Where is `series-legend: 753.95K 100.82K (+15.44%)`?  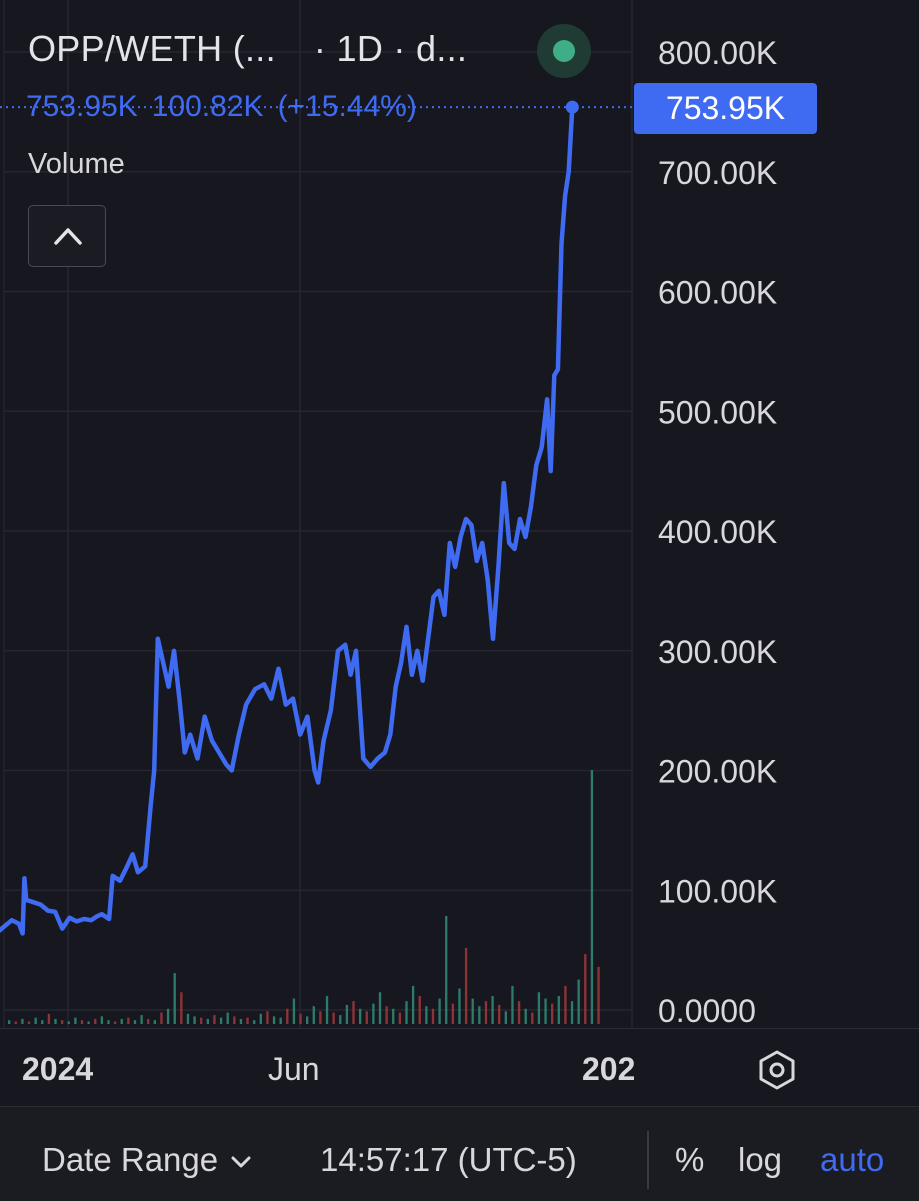
series-legend: 753.95K 100.82K (+15.44%) is located at coordinates (228, 107).